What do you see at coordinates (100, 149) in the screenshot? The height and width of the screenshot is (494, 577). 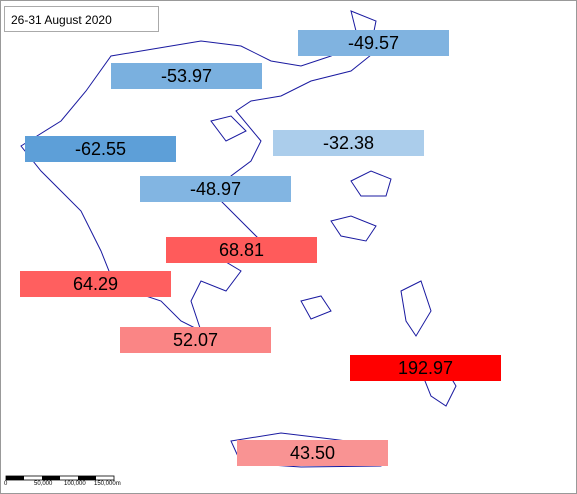 I see `region-label: -62.55` at bounding box center [100, 149].